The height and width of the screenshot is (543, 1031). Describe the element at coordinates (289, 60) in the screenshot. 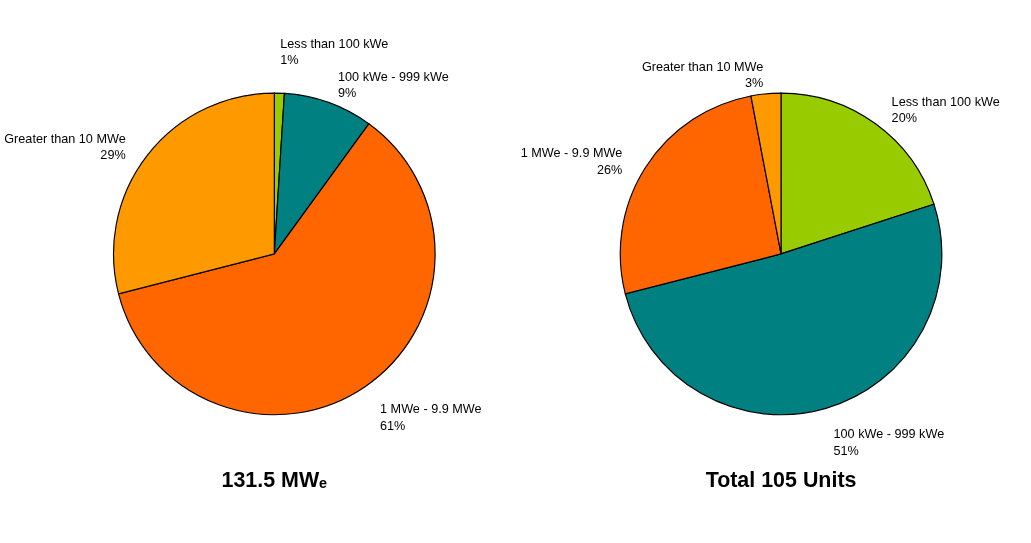

I see `data-label: 1%` at that location.